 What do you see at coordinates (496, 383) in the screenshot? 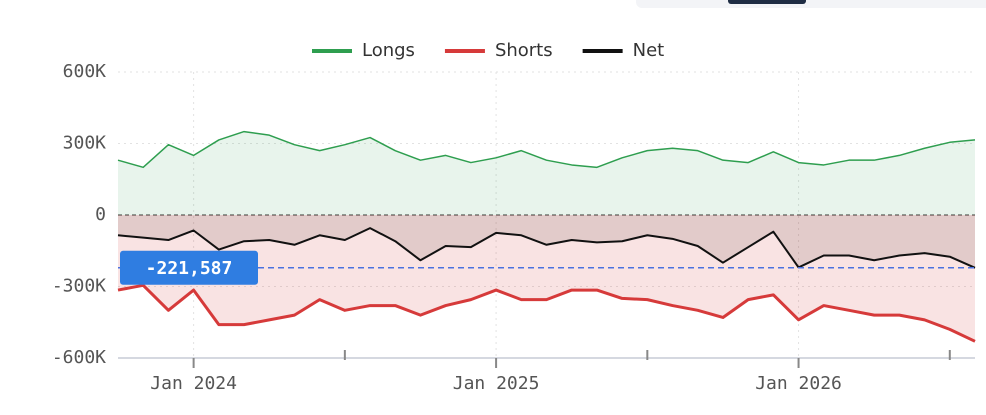
I see `x-tick-label: Jan 2025` at bounding box center [496, 383].